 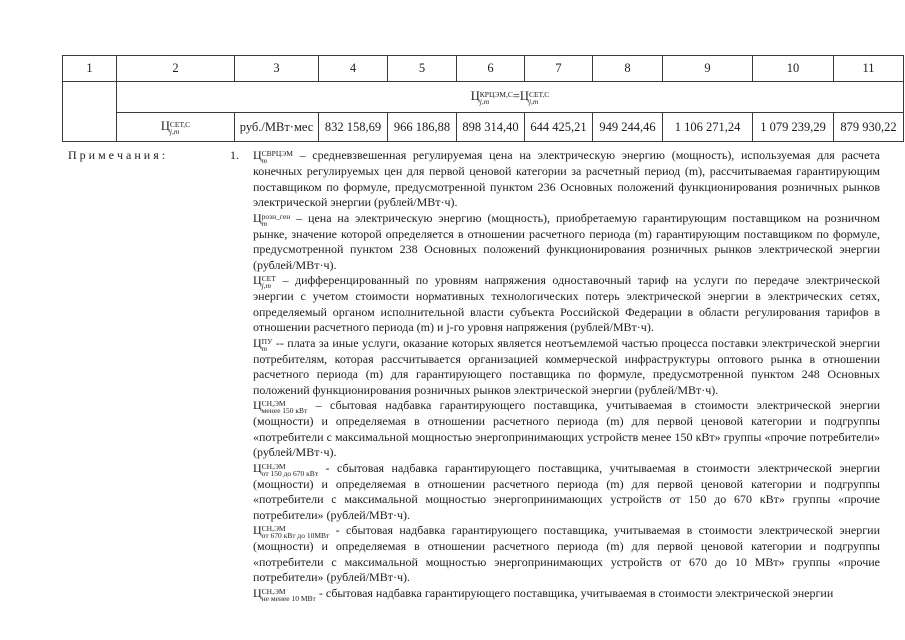 What do you see at coordinates (793, 68) in the screenshot?
I see `col-number: 10` at bounding box center [793, 68].